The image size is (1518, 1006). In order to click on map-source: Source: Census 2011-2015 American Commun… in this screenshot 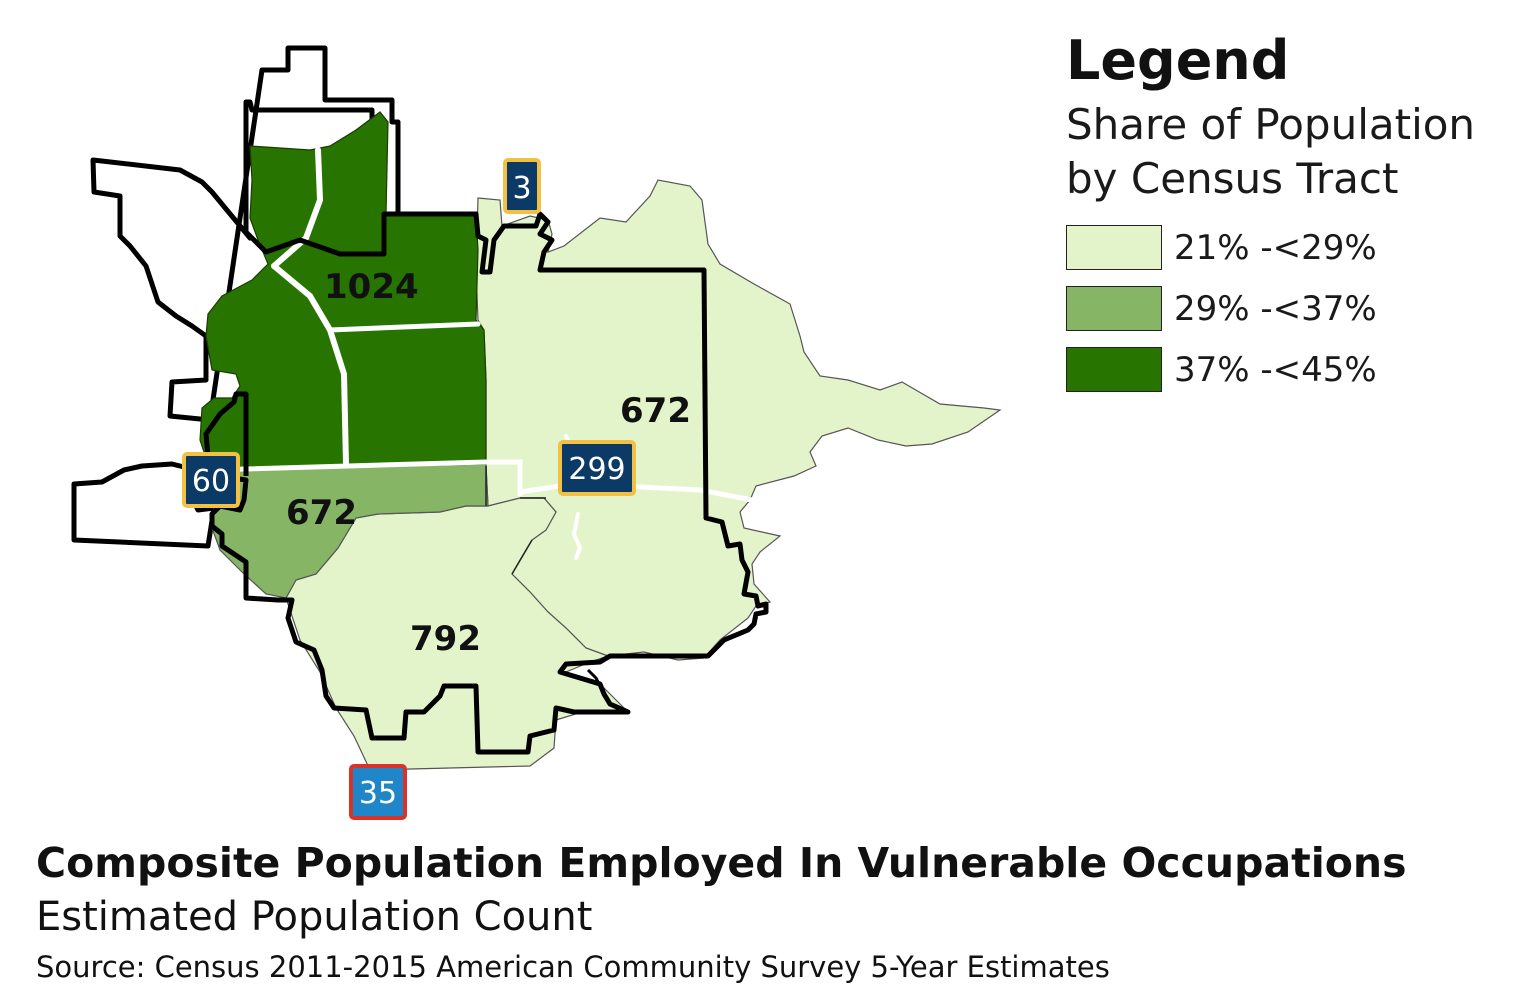, I will do `click(573, 967)`.